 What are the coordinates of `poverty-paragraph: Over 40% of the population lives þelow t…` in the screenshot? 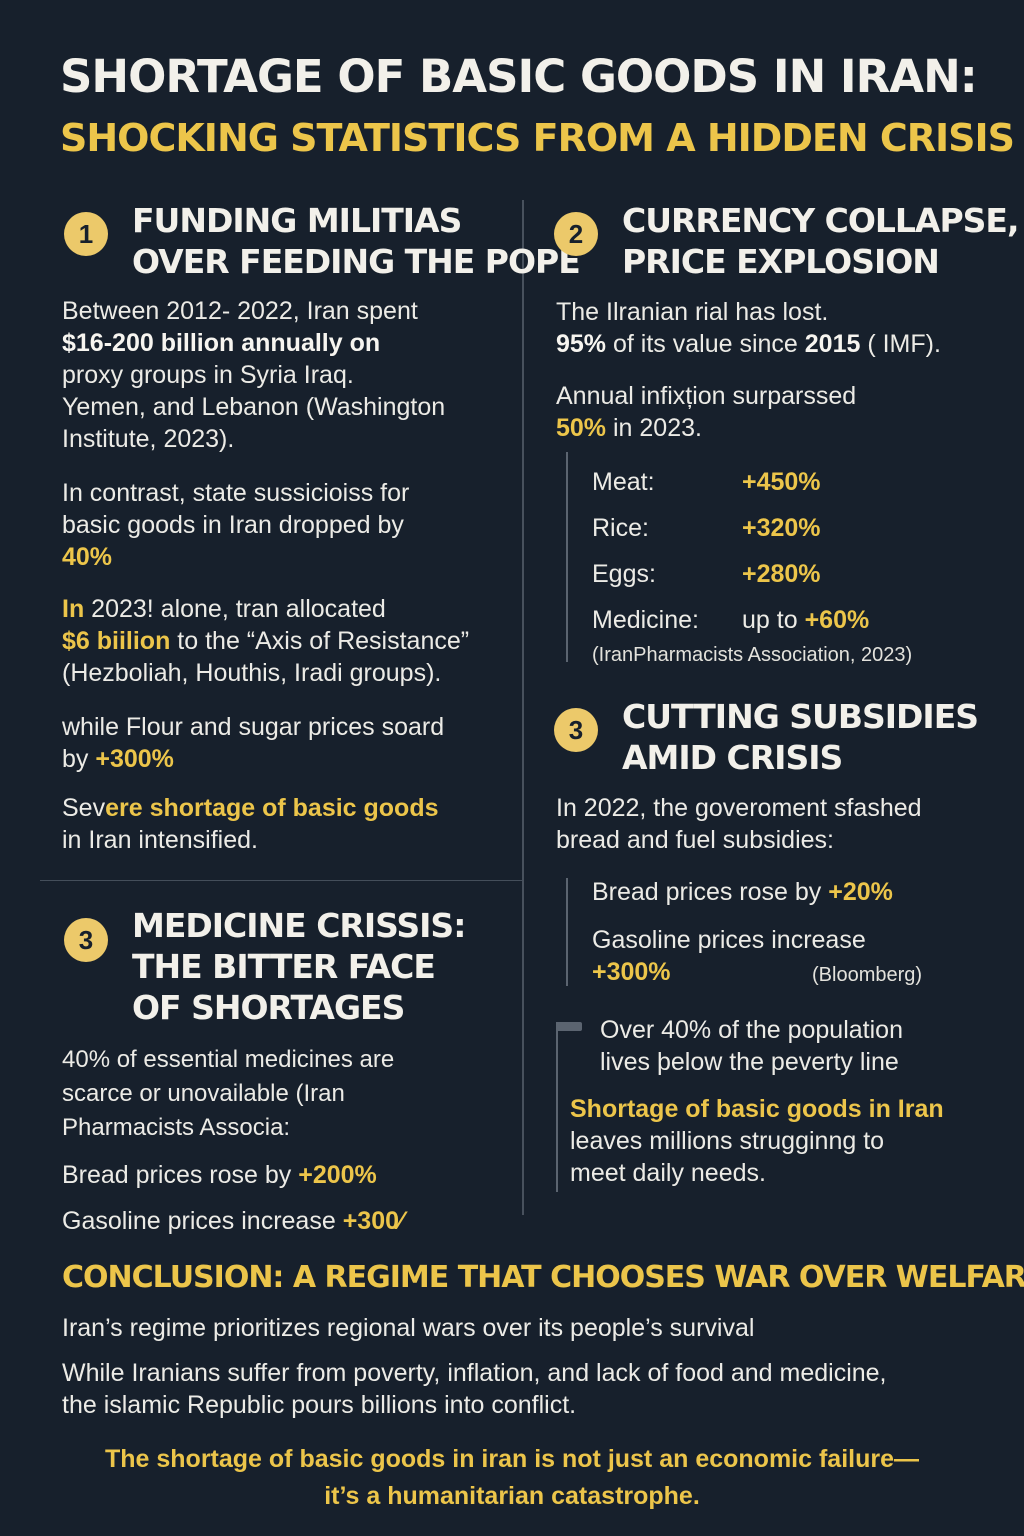 It's located at (751, 1046).